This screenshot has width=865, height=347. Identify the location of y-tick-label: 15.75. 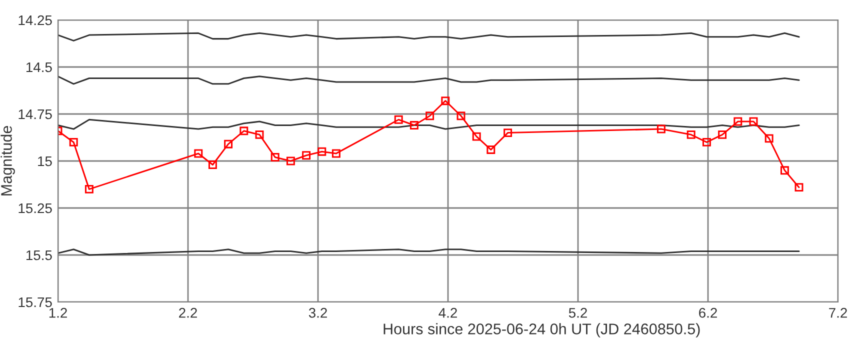
(35, 302).